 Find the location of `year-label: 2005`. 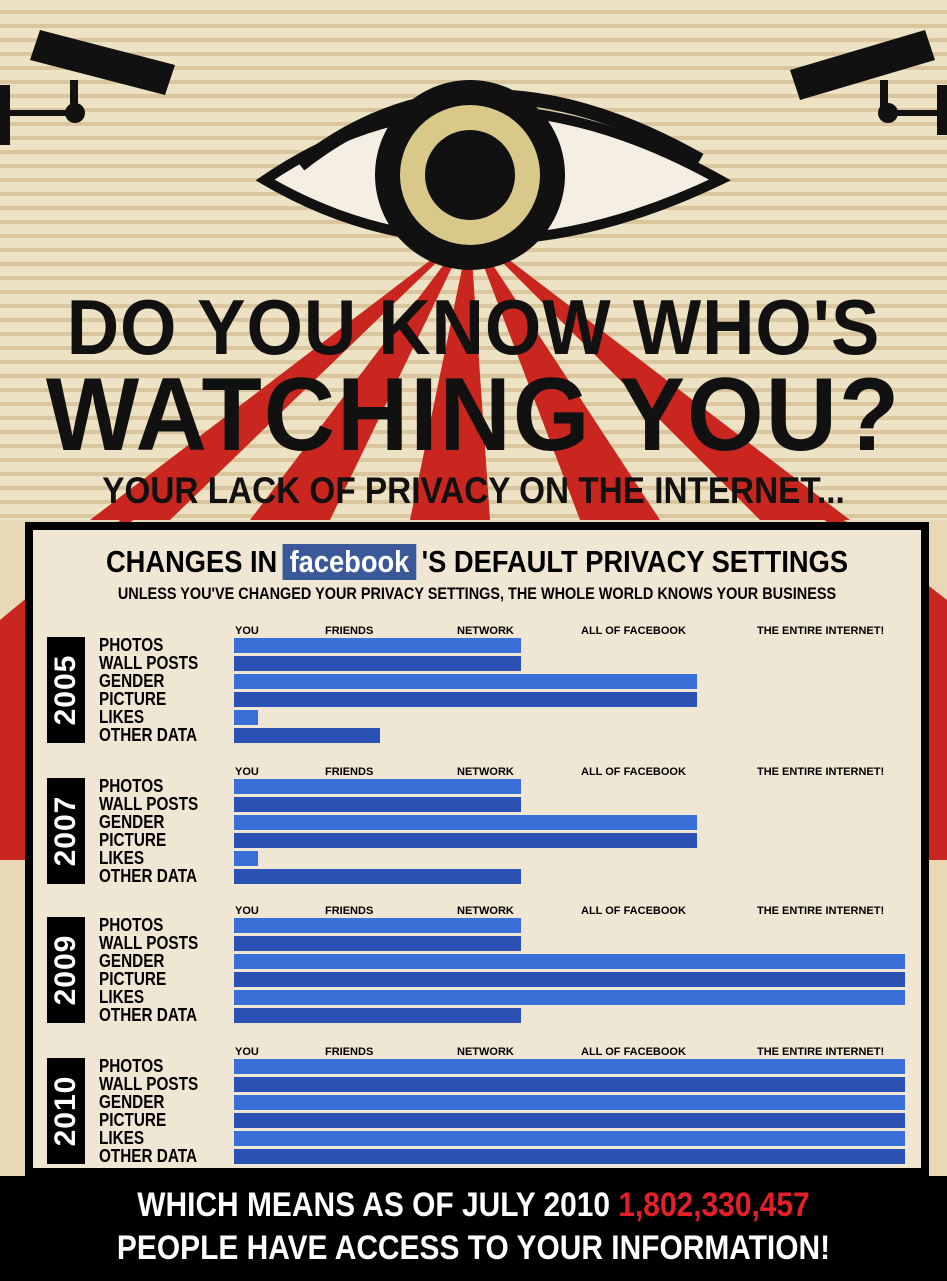

year-label: 2005 is located at coordinates (66, 690).